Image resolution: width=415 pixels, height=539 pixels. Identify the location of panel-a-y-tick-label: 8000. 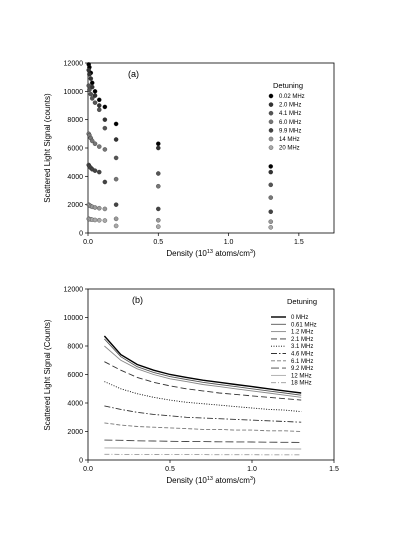
(75, 120).